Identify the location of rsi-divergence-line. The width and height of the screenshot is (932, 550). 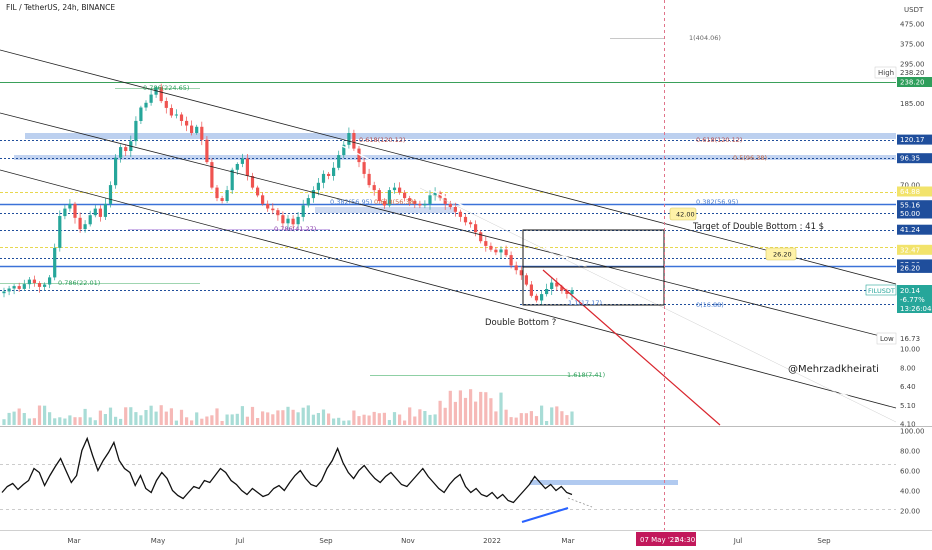
(545, 515).